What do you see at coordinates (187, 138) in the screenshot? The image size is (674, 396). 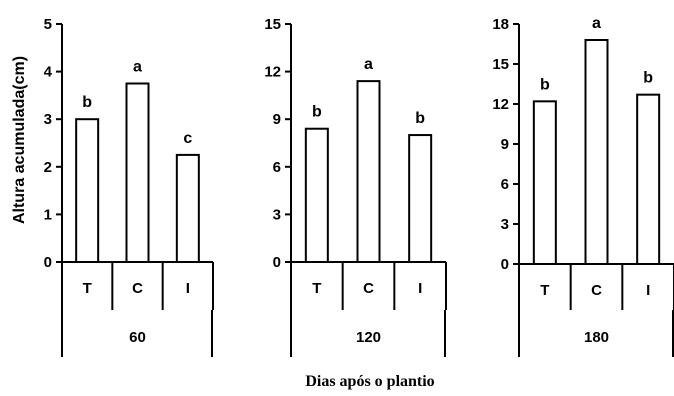 I see `significance-letter: c` at bounding box center [187, 138].